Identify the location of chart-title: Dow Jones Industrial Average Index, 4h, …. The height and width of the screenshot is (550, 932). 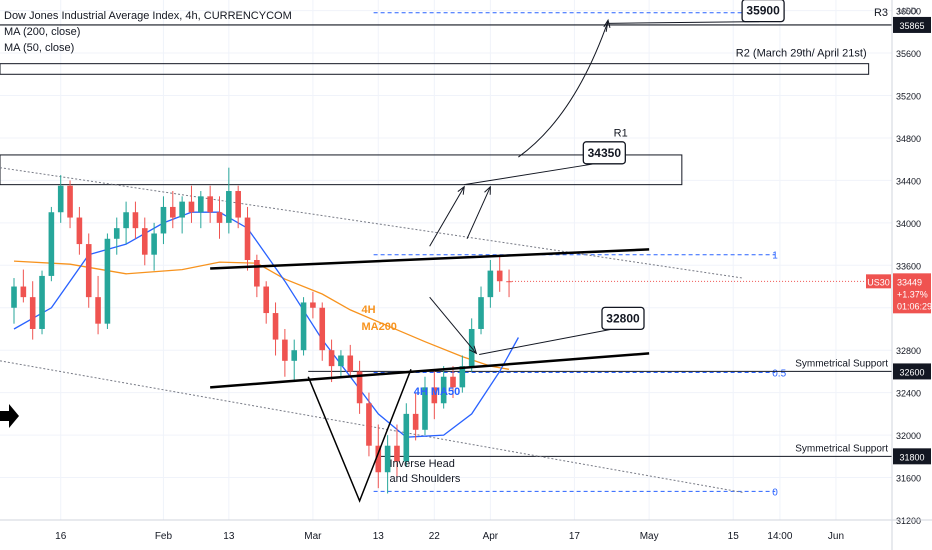
(148, 16).